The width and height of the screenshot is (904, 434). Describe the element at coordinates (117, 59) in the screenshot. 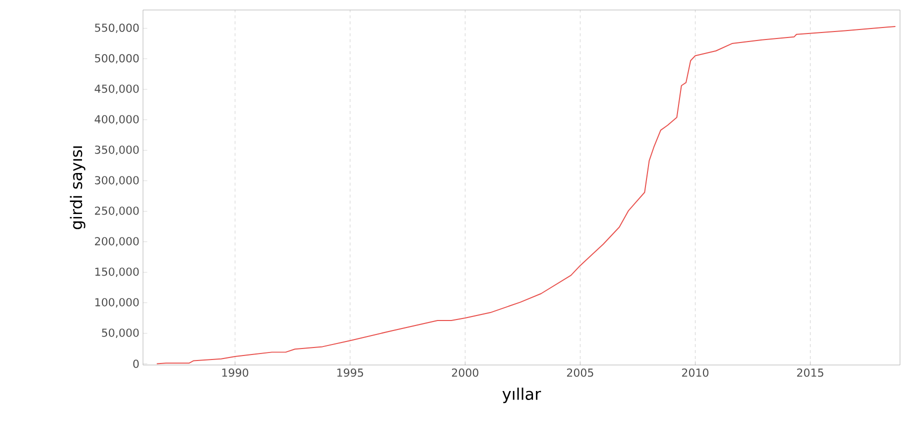

I see `y-tick-label: 500,000` at that location.